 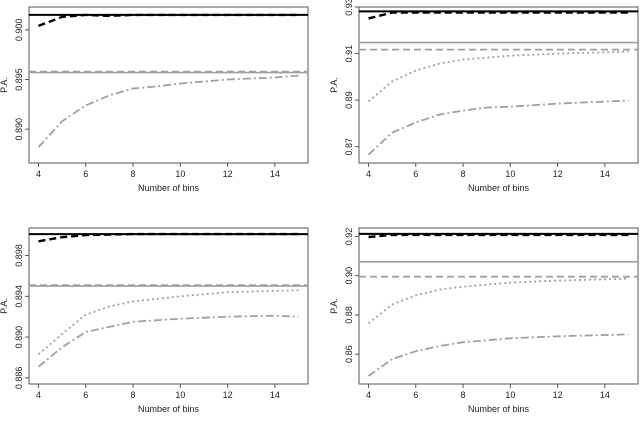 What do you see at coordinates (19, 255) in the screenshot?
I see `y-tick-label: 0.898` at bounding box center [19, 255].